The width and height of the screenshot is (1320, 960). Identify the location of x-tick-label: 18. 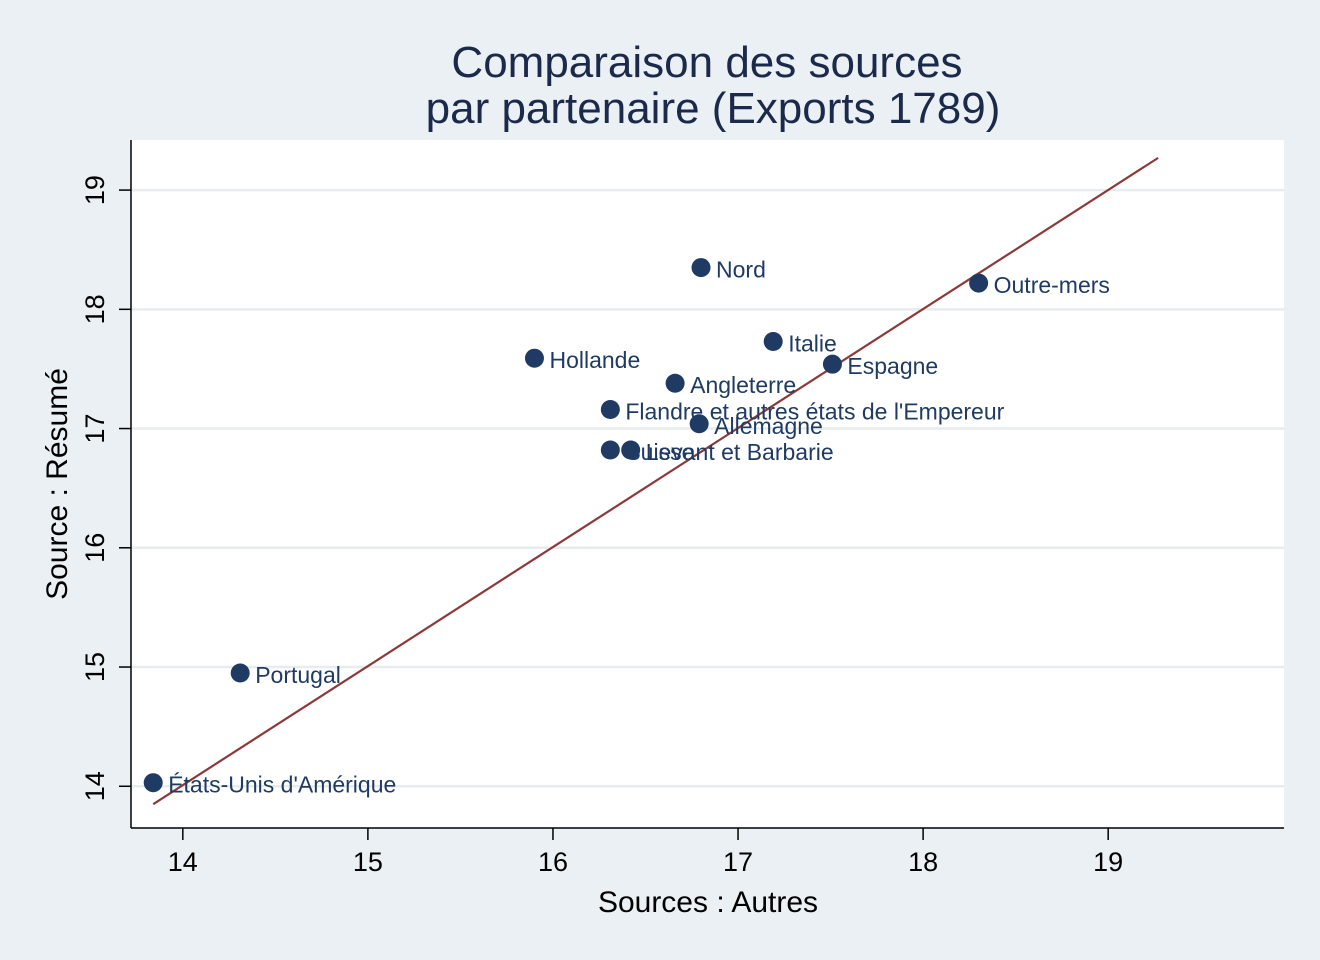
(923, 862).